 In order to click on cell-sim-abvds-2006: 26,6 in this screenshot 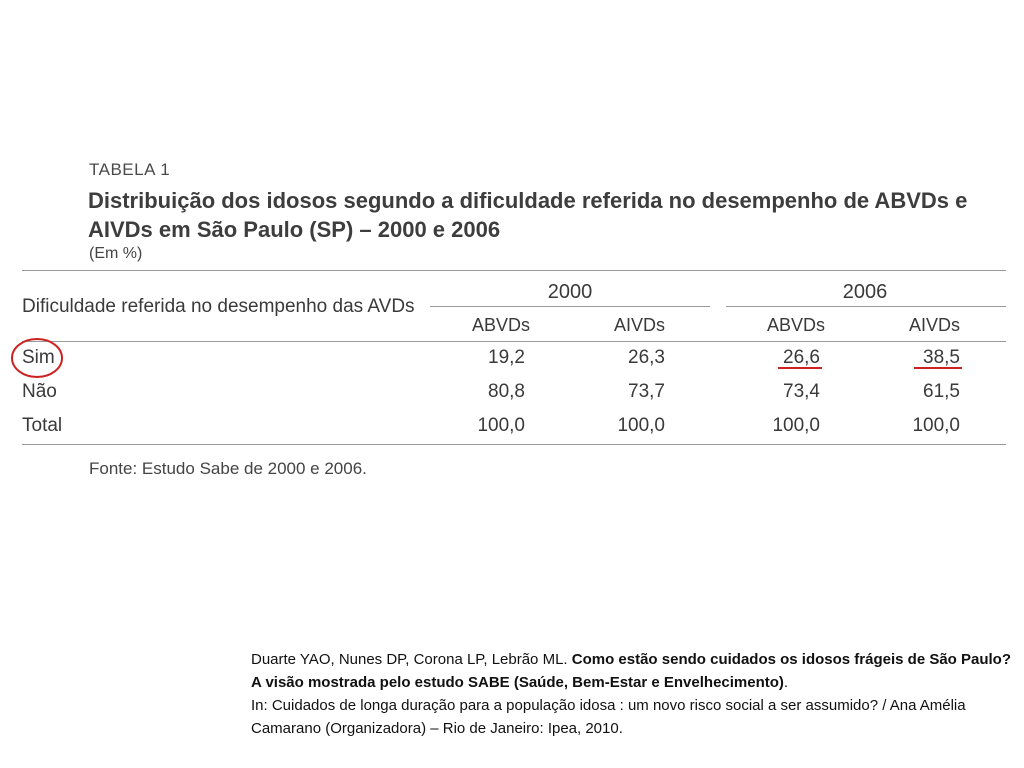, I will do `click(801, 357)`.